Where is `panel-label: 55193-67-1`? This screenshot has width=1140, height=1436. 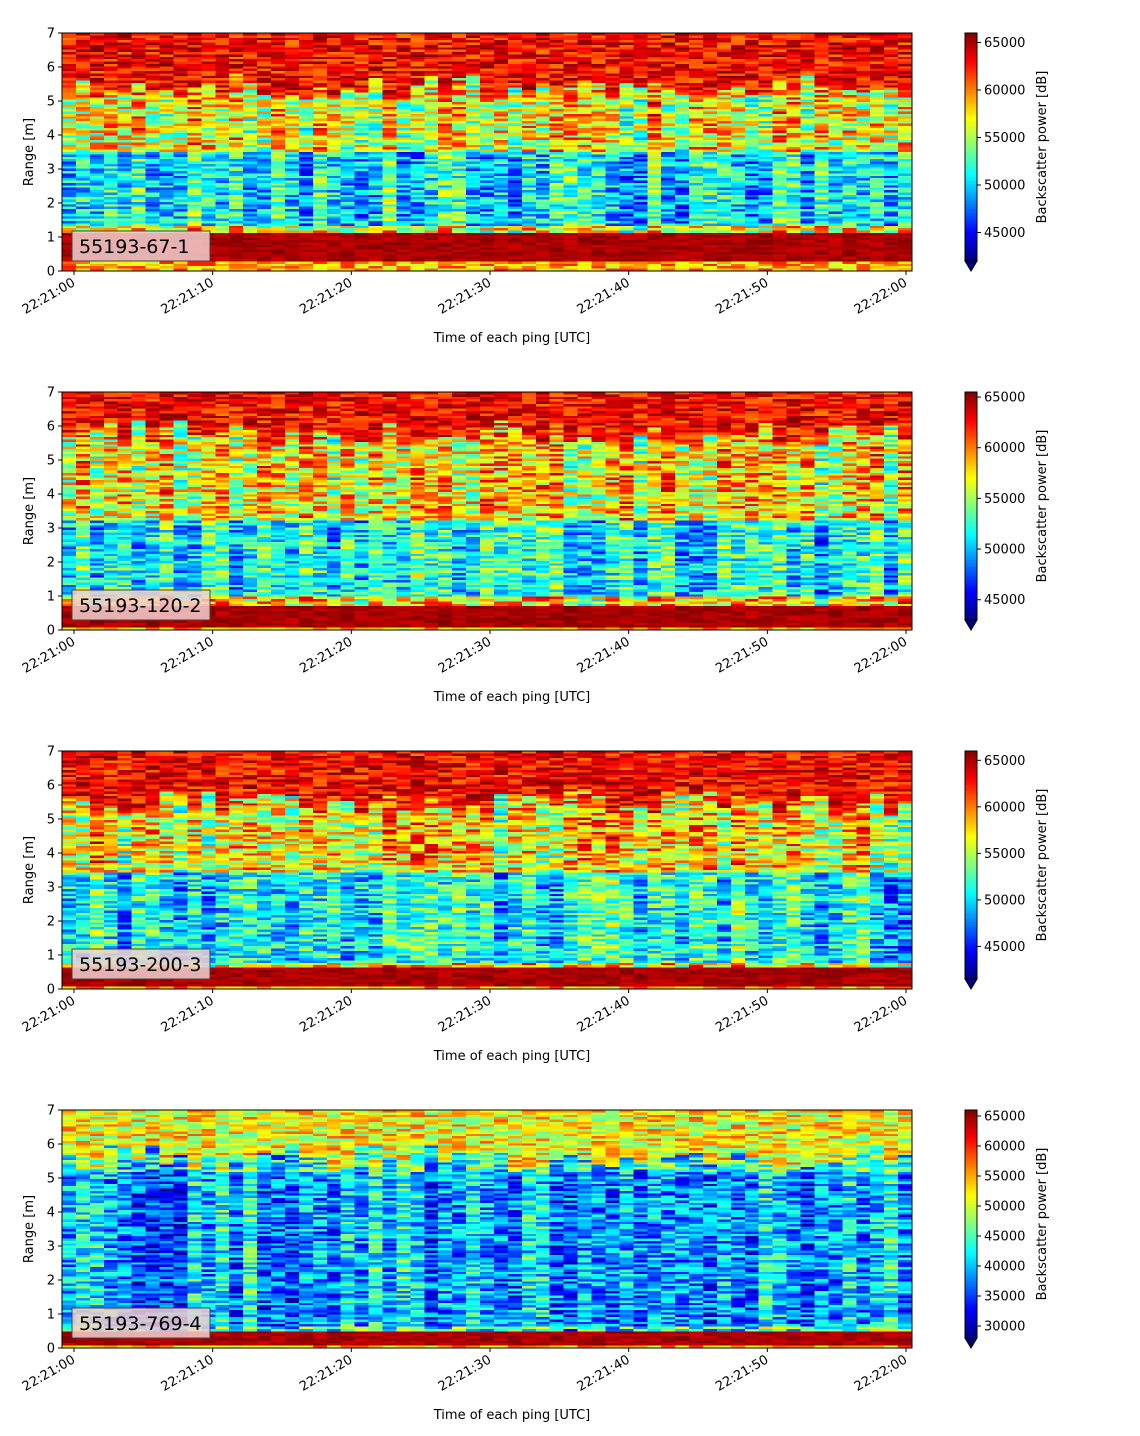
panel-label: 55193-67-1 is located at coordinates (134, 247).